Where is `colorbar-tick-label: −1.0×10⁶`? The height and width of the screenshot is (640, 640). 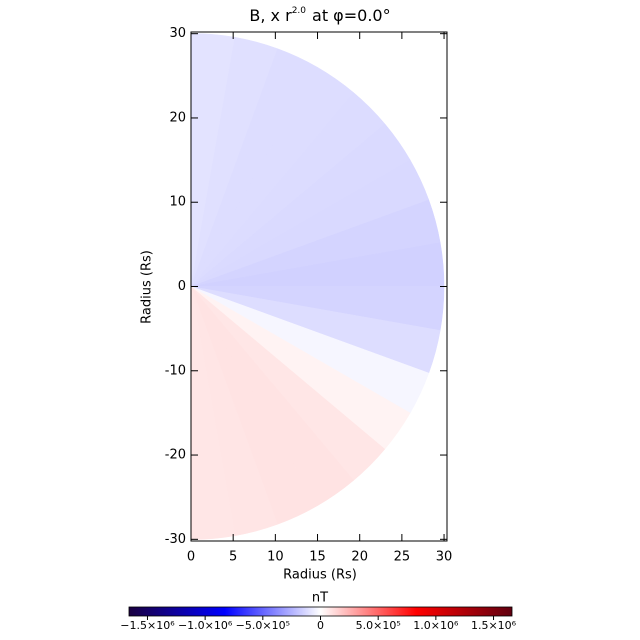 colorbar-tick-label: −1.0×10⁶ is located at coordinates (205, 625).